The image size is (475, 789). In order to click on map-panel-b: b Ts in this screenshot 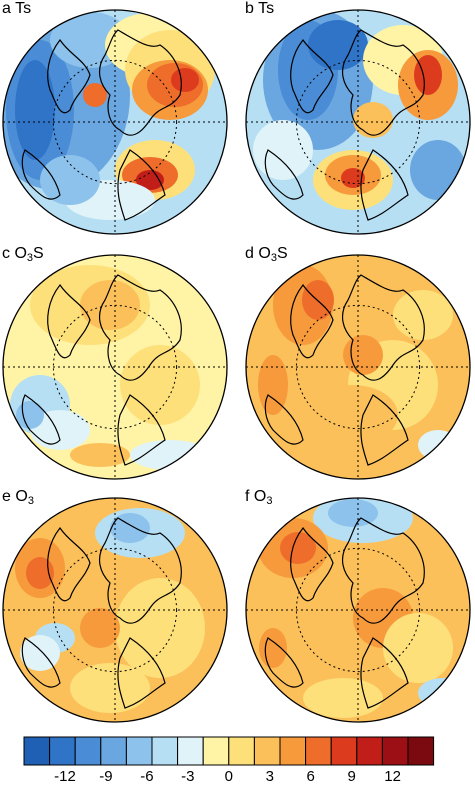, I will do `click(358, 120)`.